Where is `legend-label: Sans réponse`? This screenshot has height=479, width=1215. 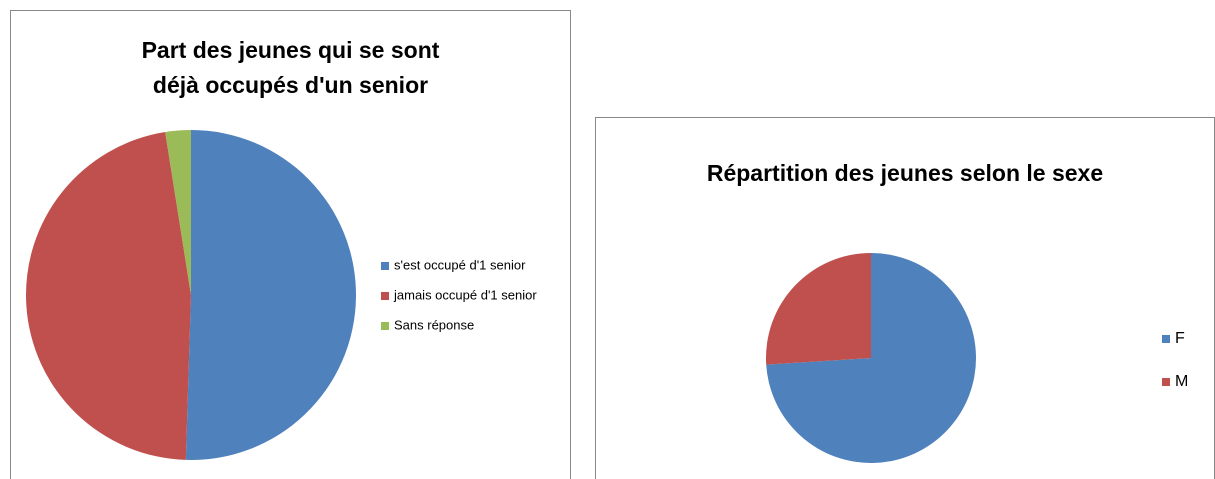
legend-label: Sans réponse is located at coordinates (434, 324).